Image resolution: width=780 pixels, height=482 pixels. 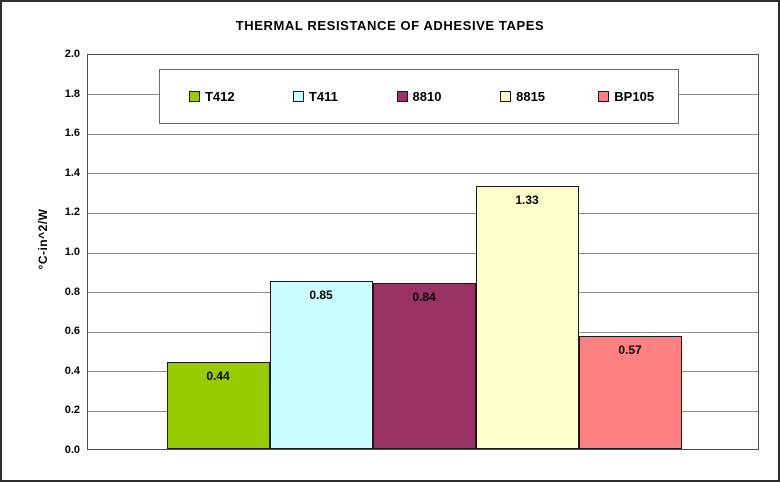 I want to click on legend-label-8810: 8810, so click(x=427, y=96).